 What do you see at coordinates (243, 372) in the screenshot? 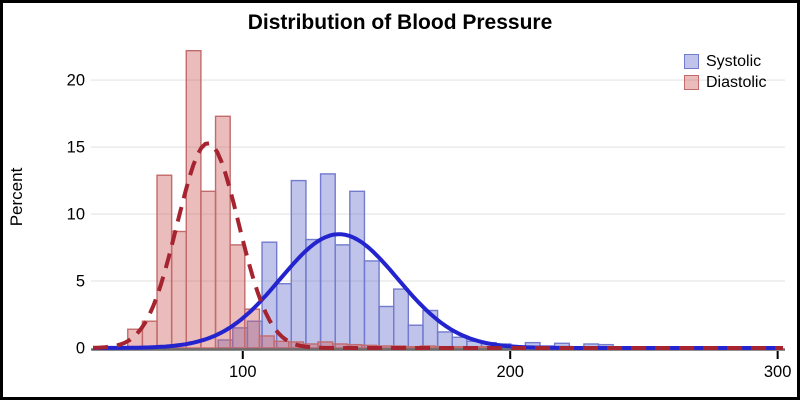
I see `x-tick-label: 100` at bounding box center [243, 372].